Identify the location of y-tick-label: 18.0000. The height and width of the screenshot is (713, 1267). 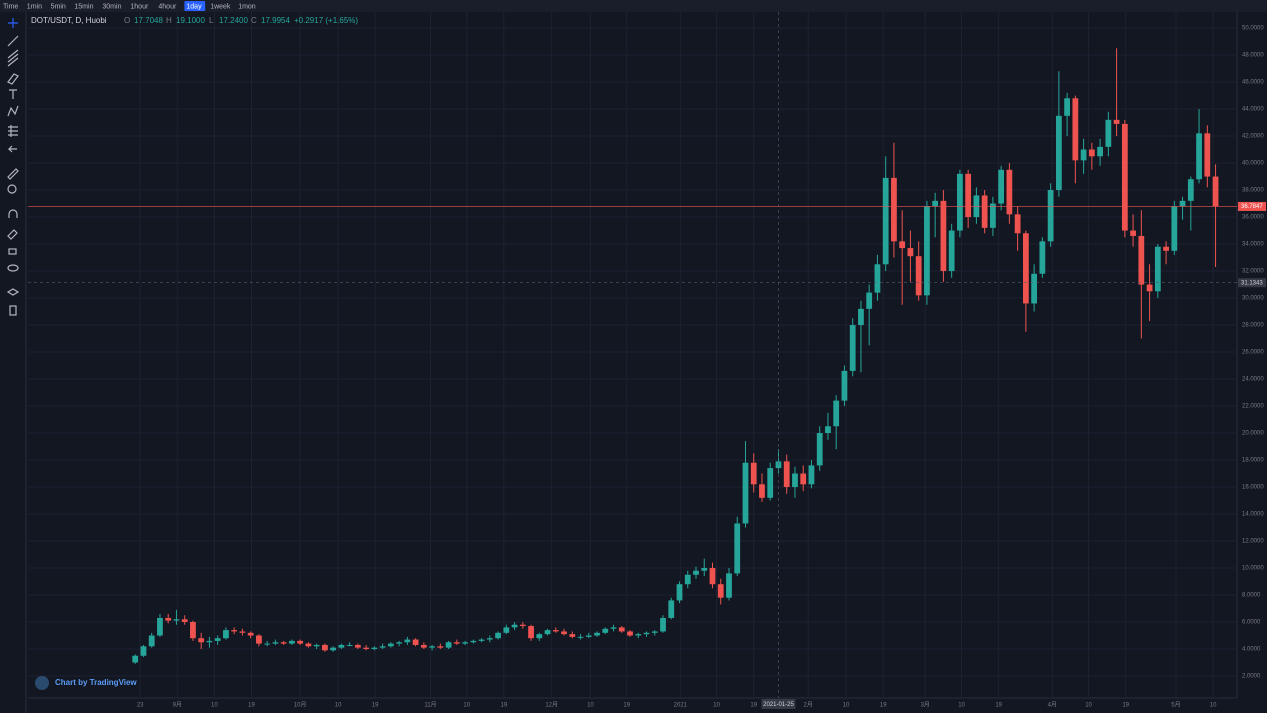
(1253, 461).